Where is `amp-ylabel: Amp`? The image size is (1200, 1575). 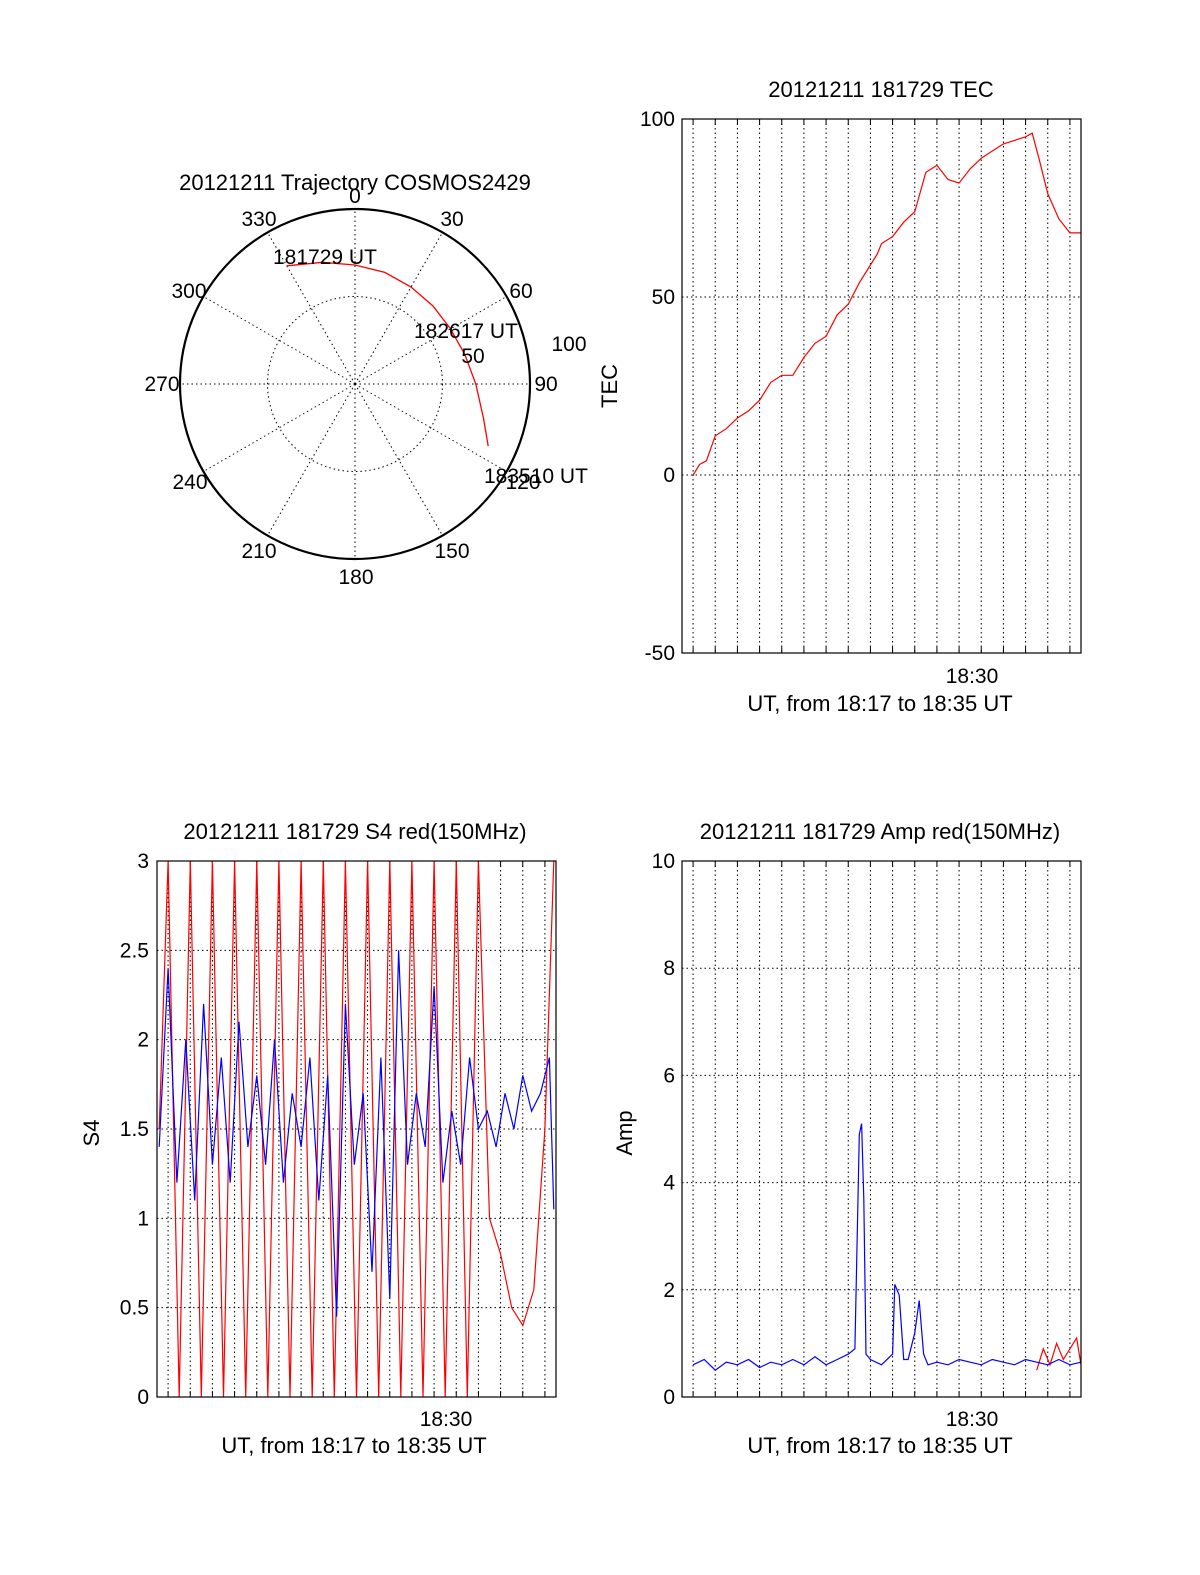 amp-ylabel: Amp is located at coordinates (624, 1132).